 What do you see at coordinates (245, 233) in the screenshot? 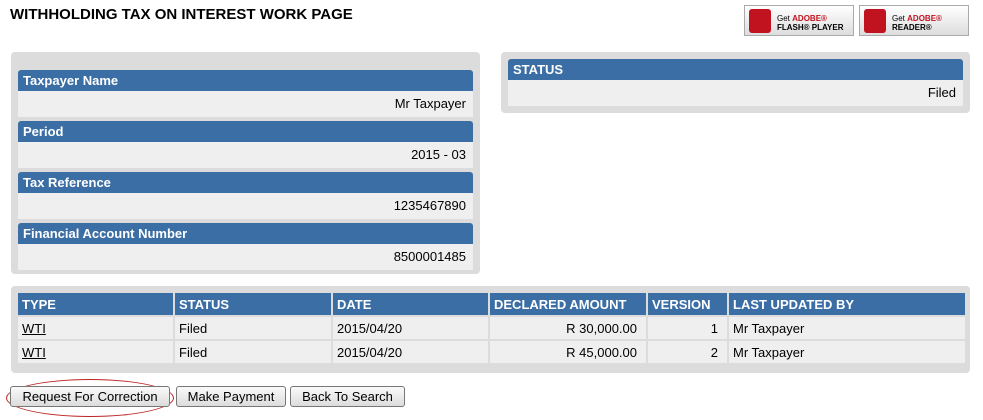
I see `field-label: Financial Account Number` at bounding box center [245, 233].